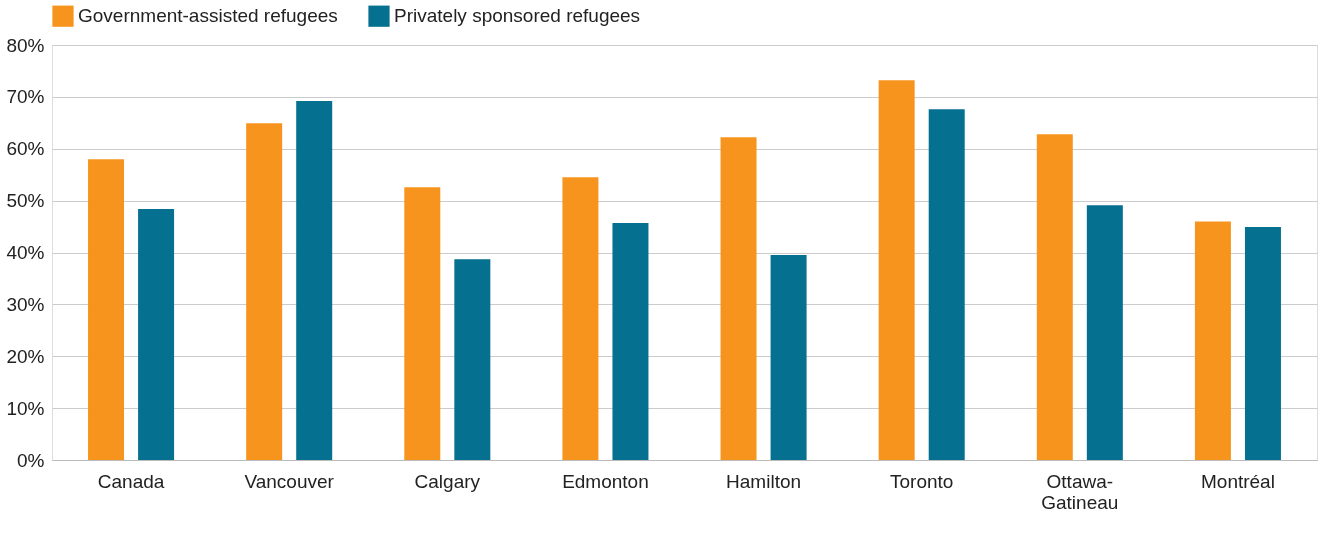 The image size is (1343, 554). Describe the element at coordinates (25, 408) in the screenshot. I see `y-tick-label: 10%` at that location.